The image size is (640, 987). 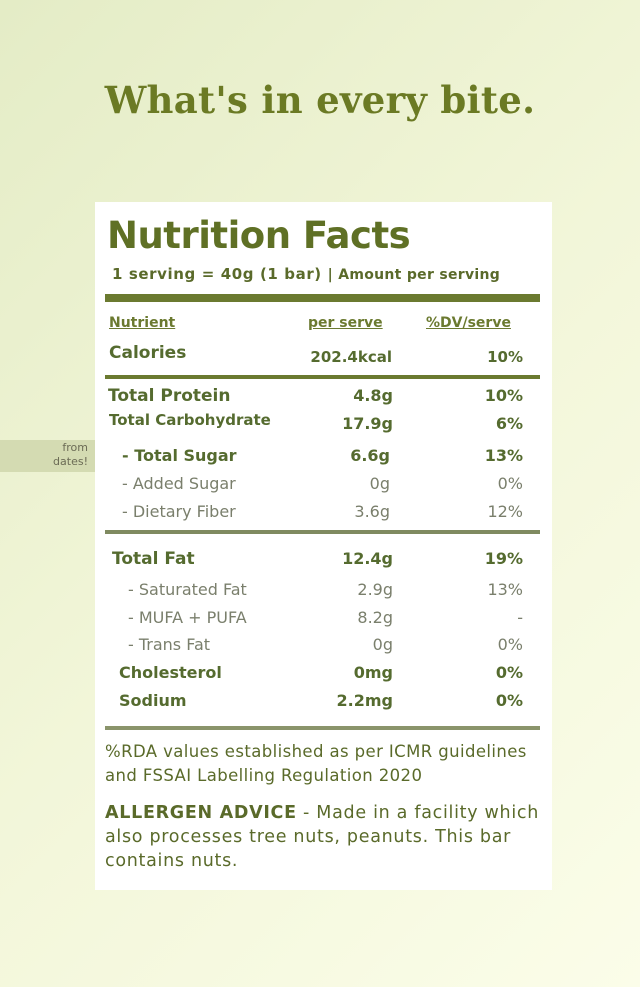 What do you see at coordinates (468, 323) in the screenshot?
I see `header-dv: %DV/serve` at bounding box center [468, 323].